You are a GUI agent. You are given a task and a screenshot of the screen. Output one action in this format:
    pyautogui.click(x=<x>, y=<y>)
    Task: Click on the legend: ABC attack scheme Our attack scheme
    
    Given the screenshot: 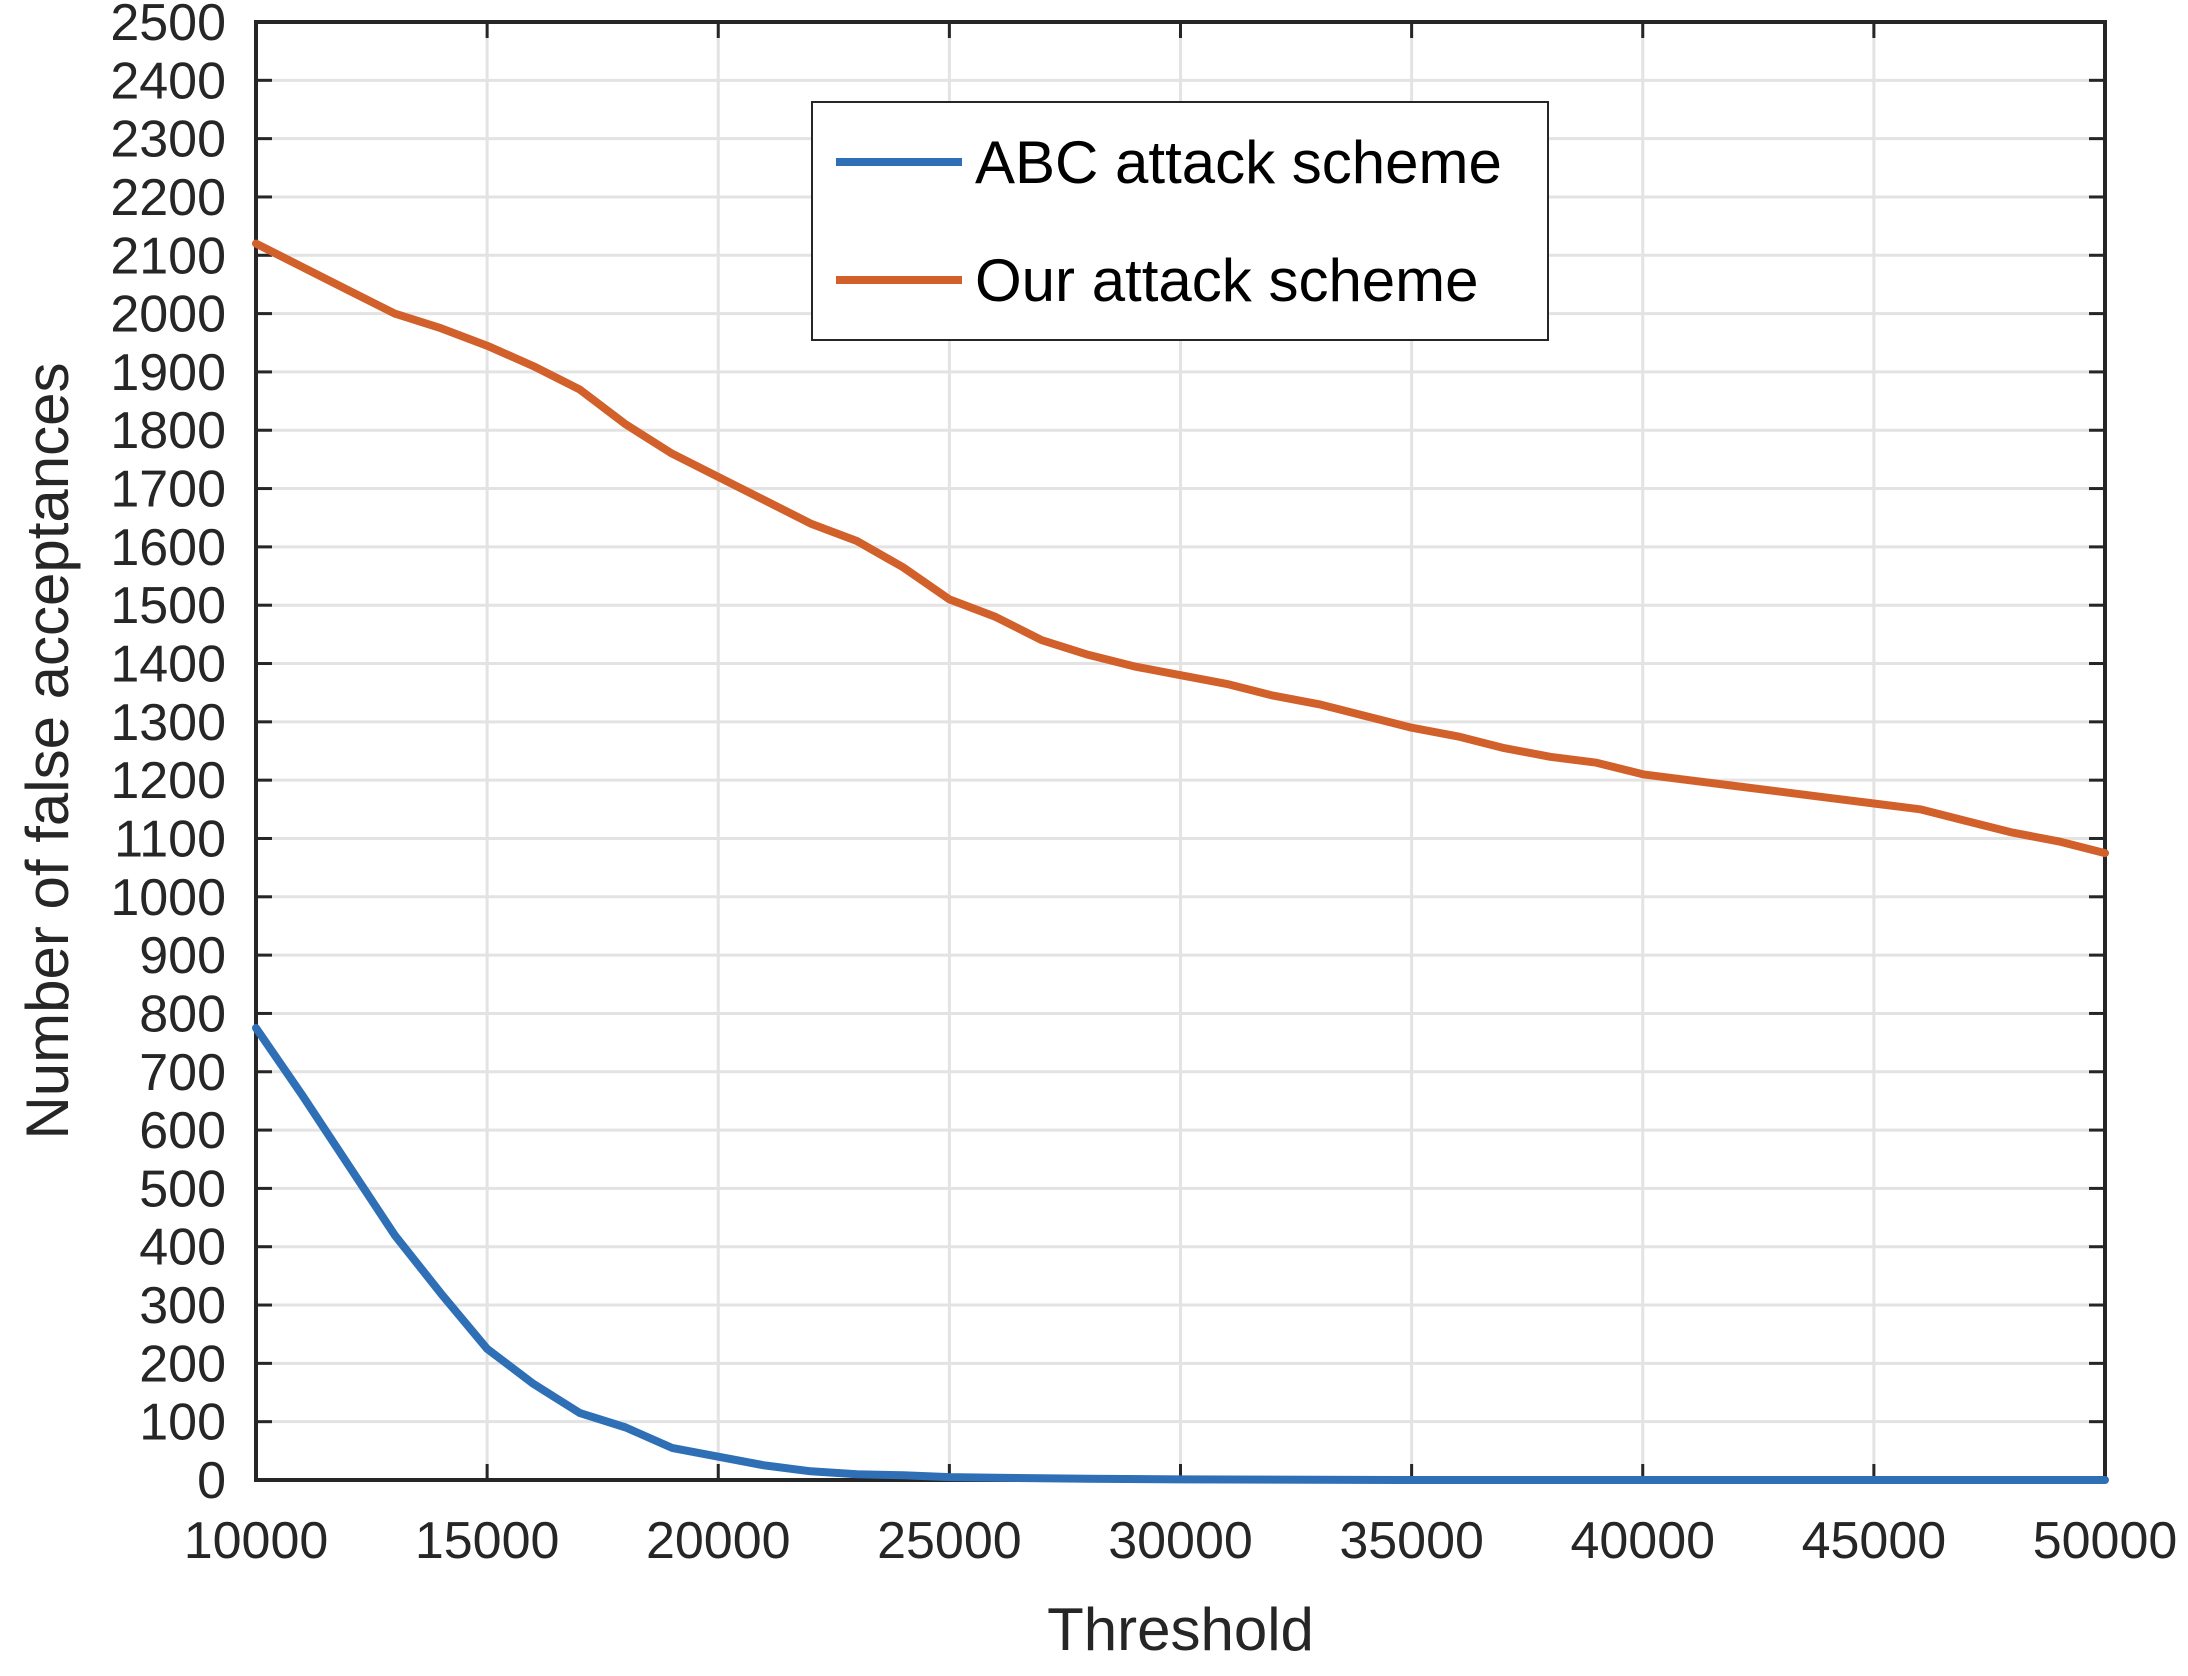 What is the action you would take?
    pyautogui.click(x=1180, y=221)
    